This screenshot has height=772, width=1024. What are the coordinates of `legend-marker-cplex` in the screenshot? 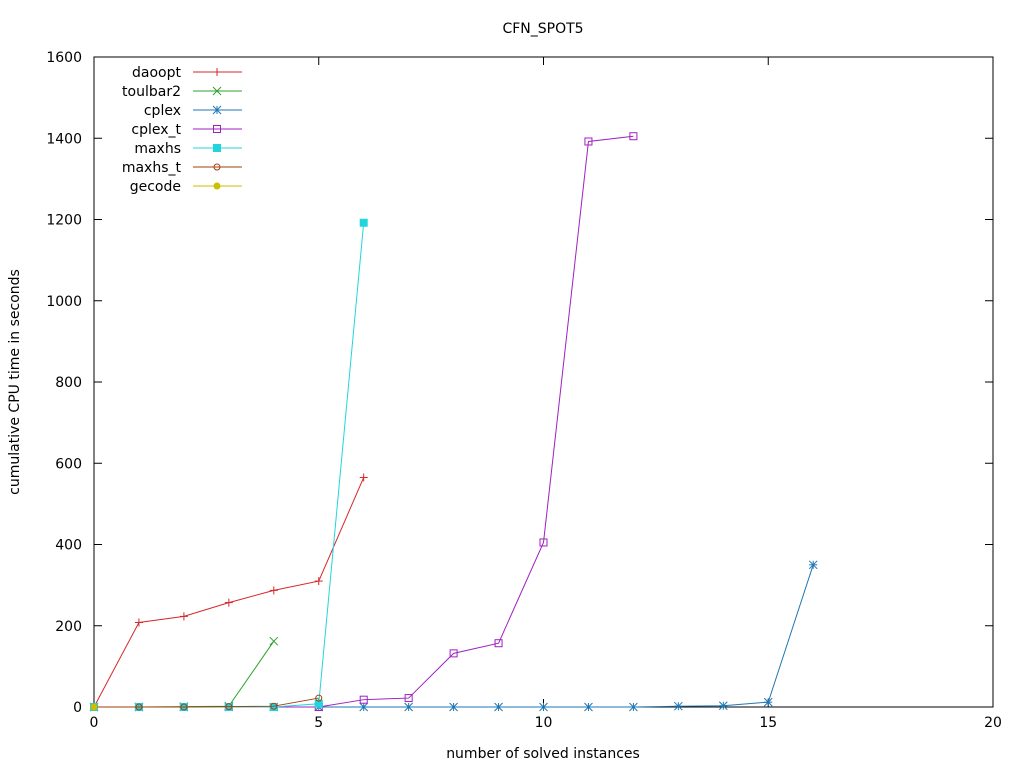 It's located at (217, 110).